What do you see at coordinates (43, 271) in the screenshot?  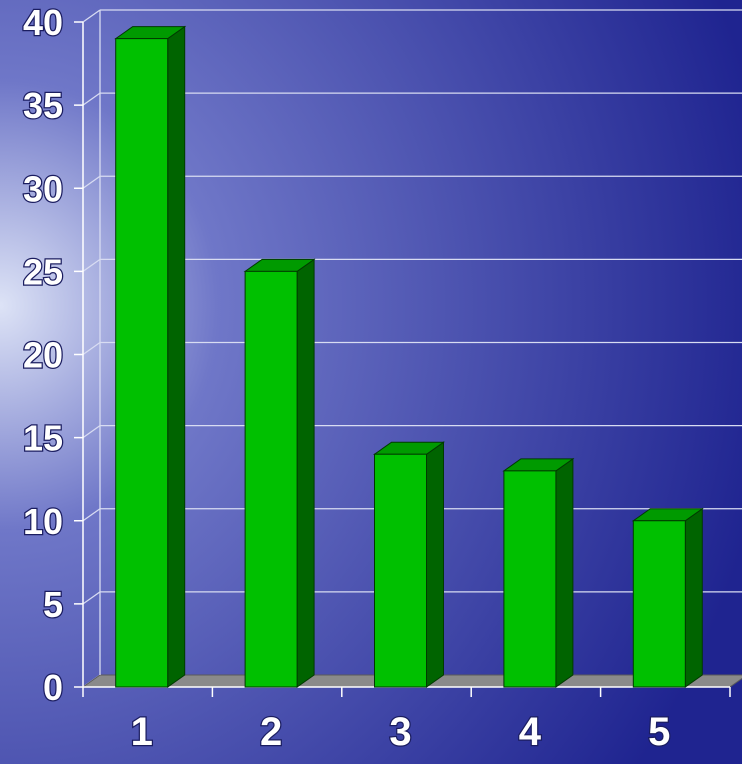 I see `y-tick-label: 25` at bounding box center [43, 271].